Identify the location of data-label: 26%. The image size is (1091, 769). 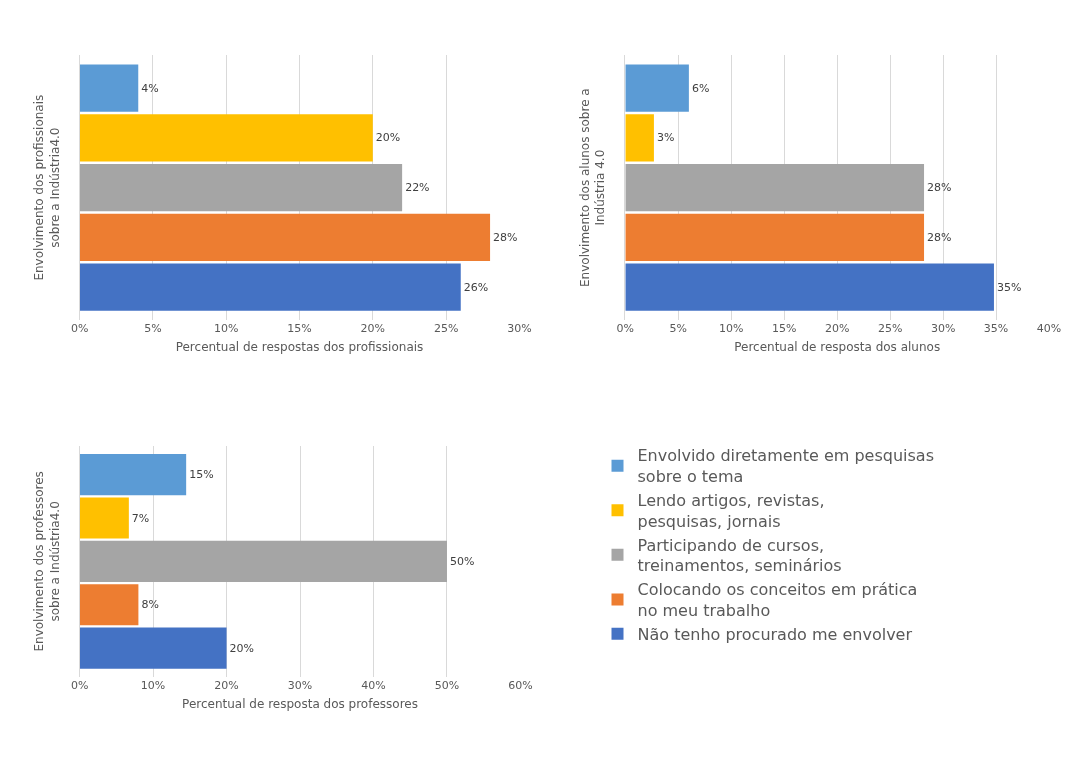
(476, 287).